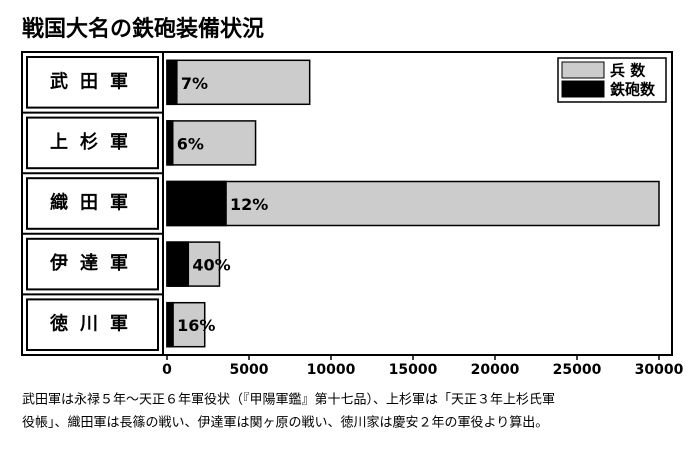  What do you see at coordinates (249, 370) in the screenshot?
I see `x-tick-label: 5000` at bounding box center [249, 370].